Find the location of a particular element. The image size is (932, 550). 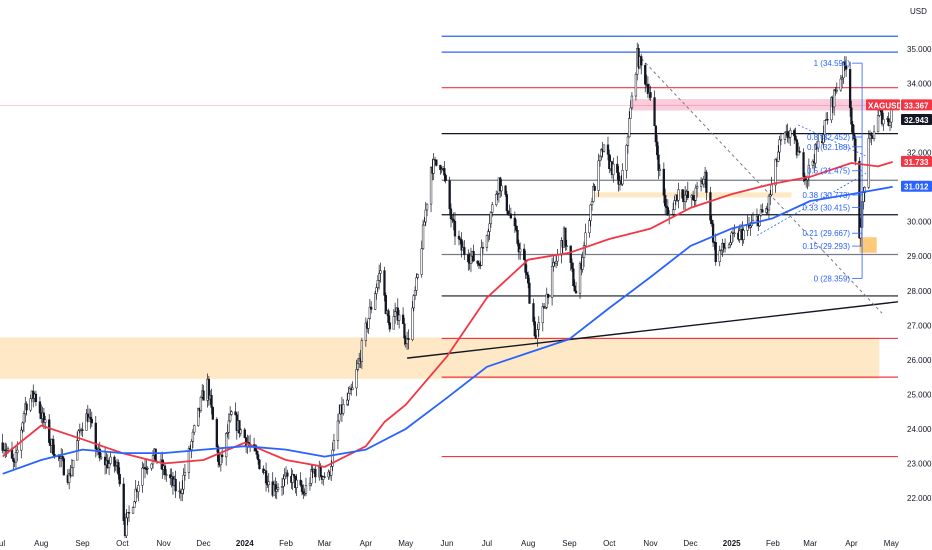

fib-label-0: 1 (34.591) is located at coordinates (832, 63).